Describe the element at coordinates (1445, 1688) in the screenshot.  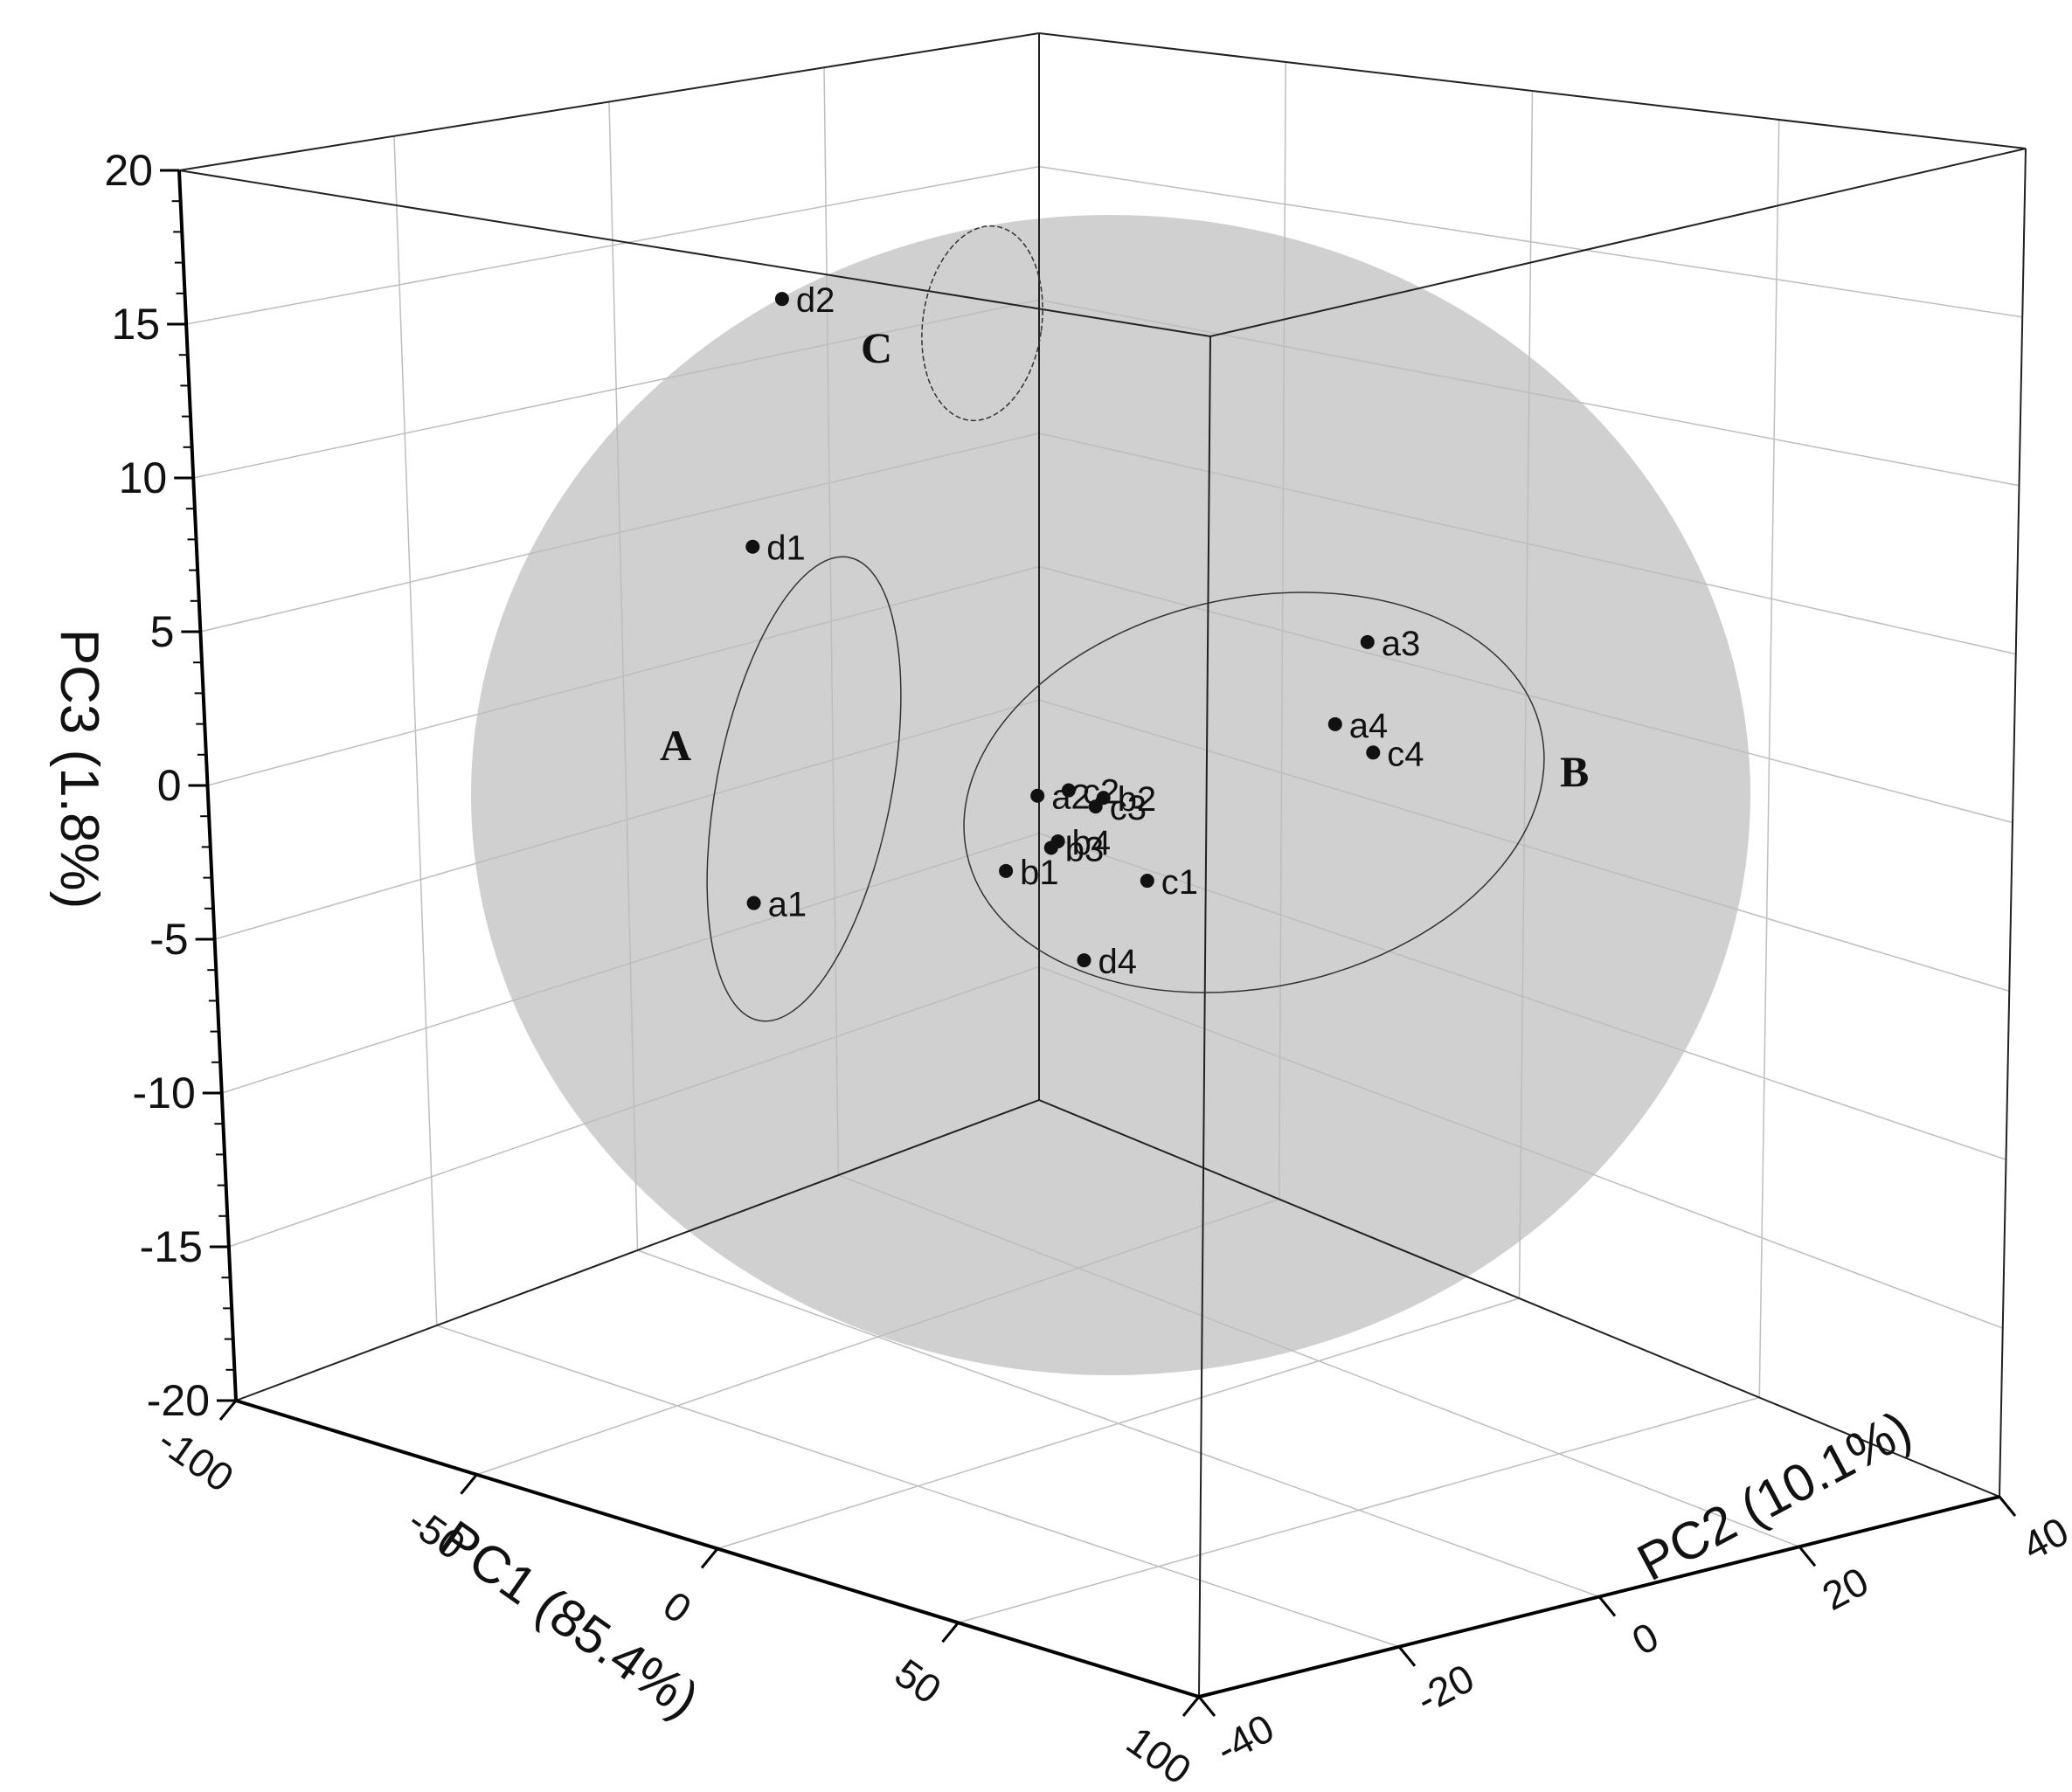
I see `y-tick-label: -20` at that location.